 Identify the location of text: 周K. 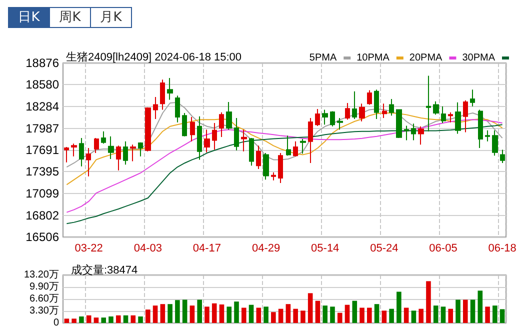
(69, 17).